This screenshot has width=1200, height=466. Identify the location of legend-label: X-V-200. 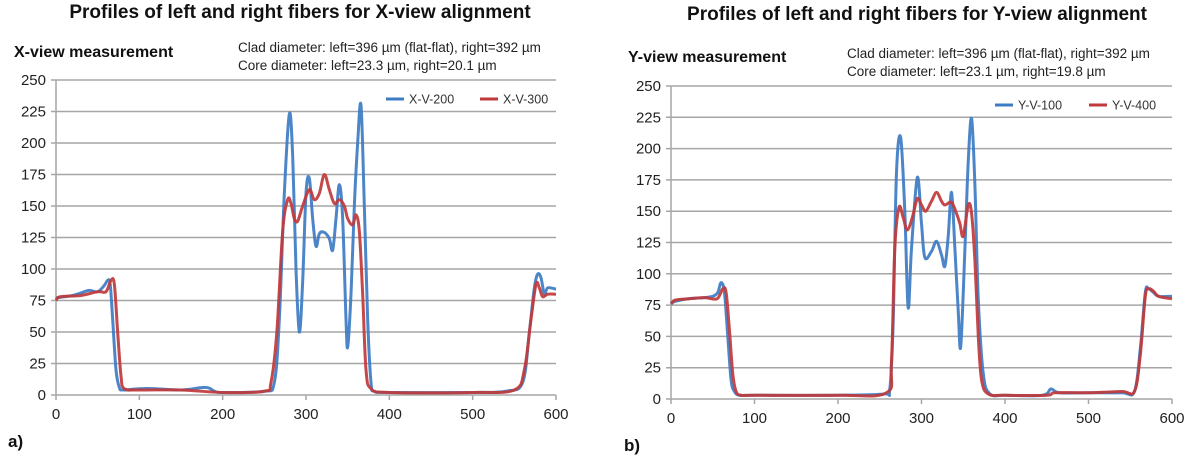
(431, 100).